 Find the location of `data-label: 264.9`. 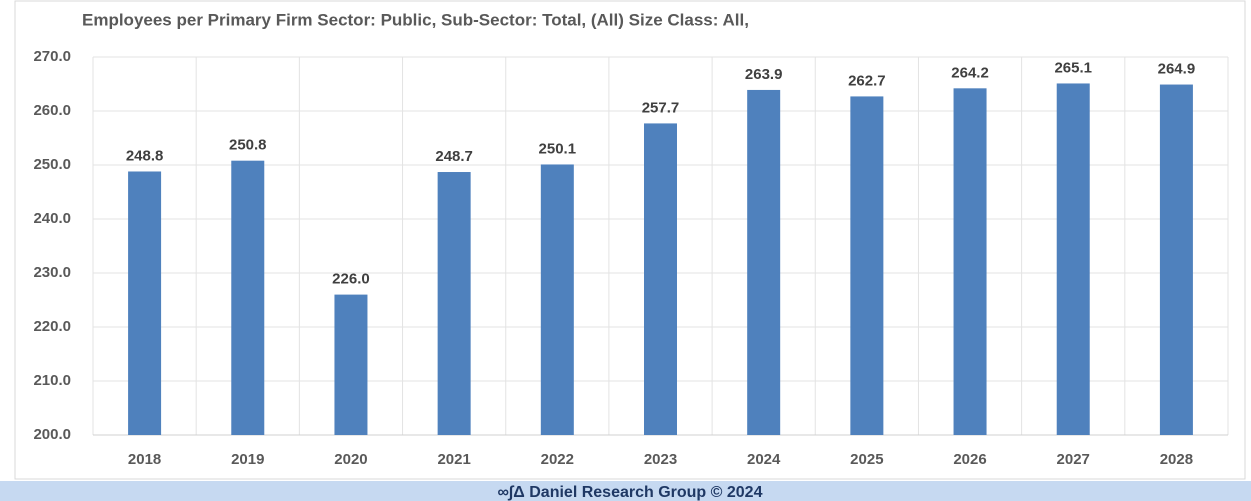

data-label: 264.9 is located at coordinates (1177, 69).